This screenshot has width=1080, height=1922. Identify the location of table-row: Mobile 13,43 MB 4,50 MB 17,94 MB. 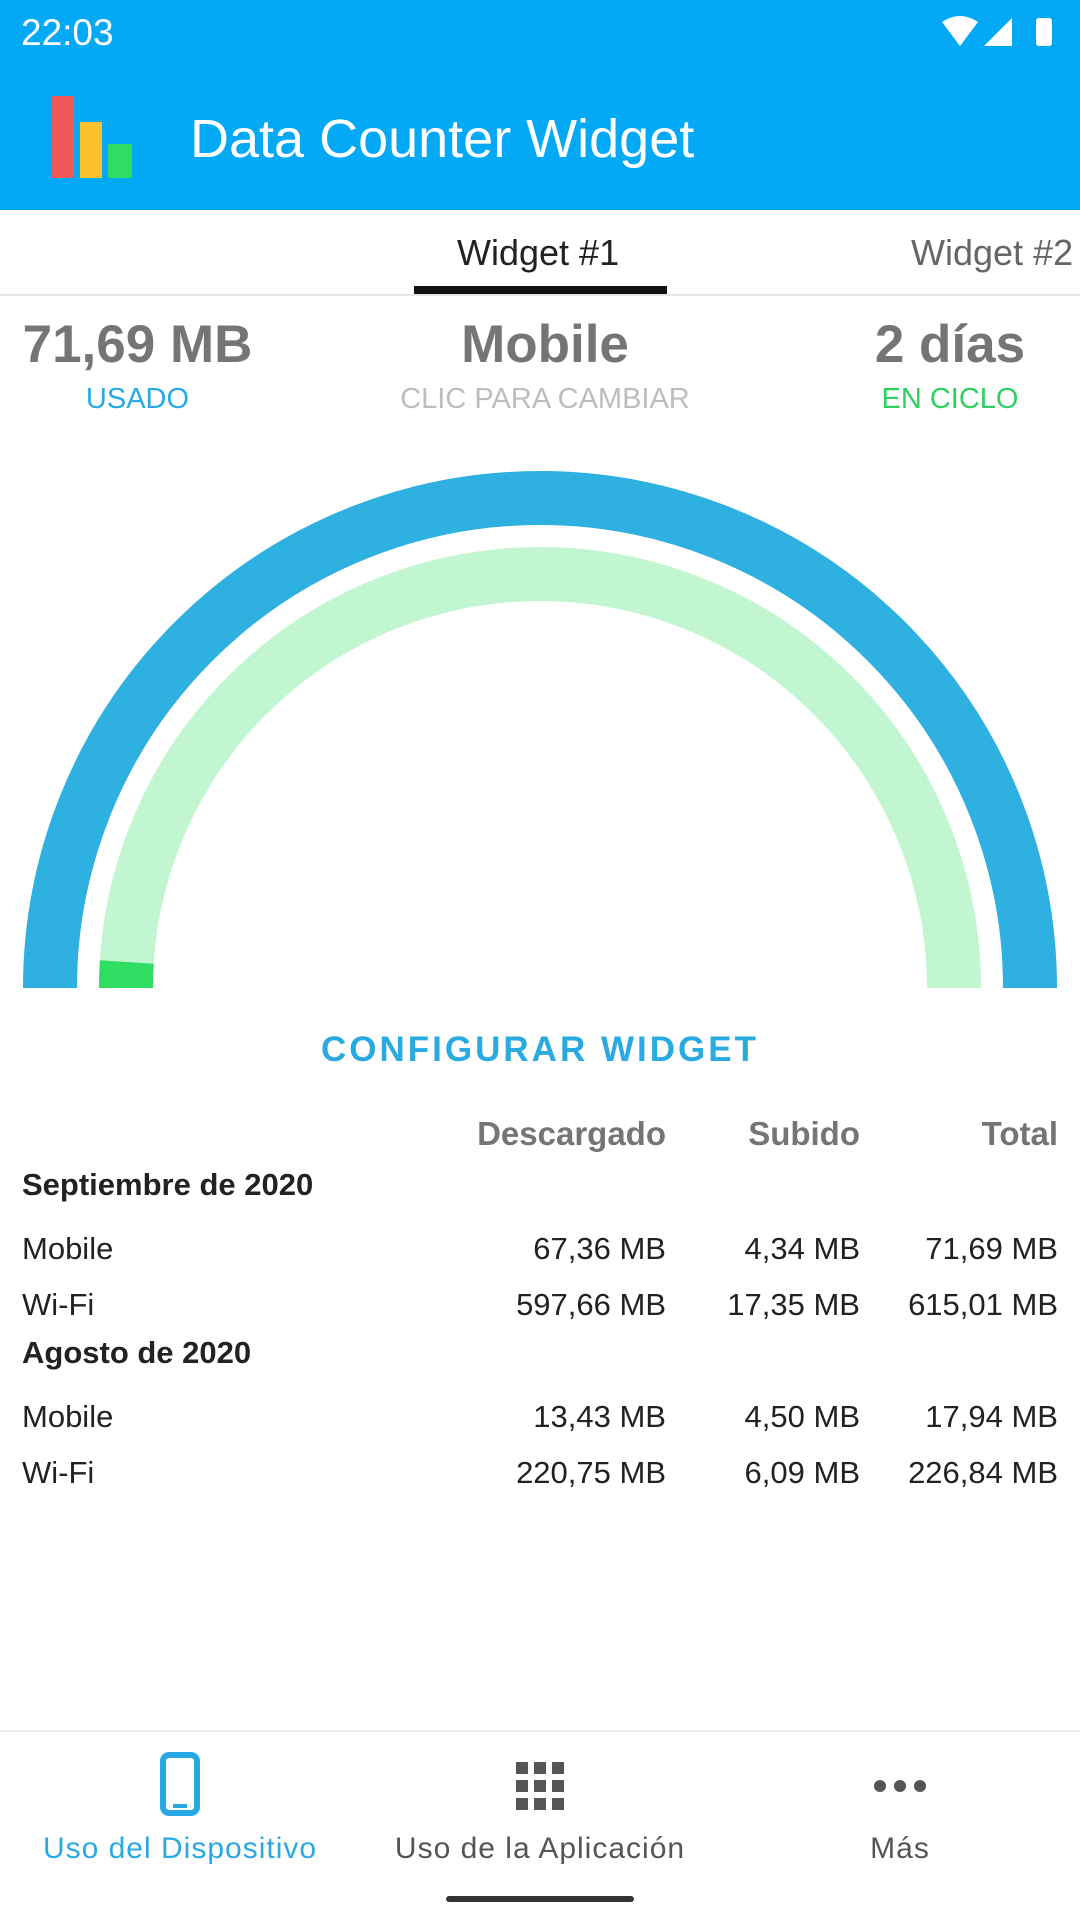
(540, 1419).